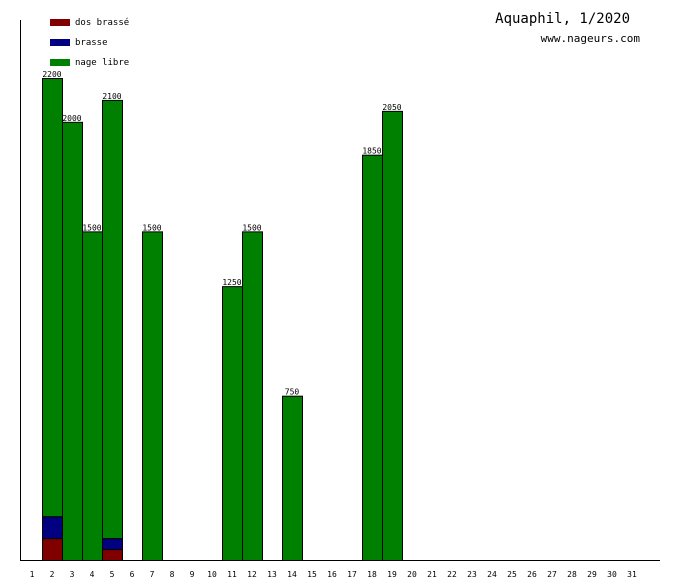  I want to click on legend: dos brassé brasse nage libre, so click(89, 42).